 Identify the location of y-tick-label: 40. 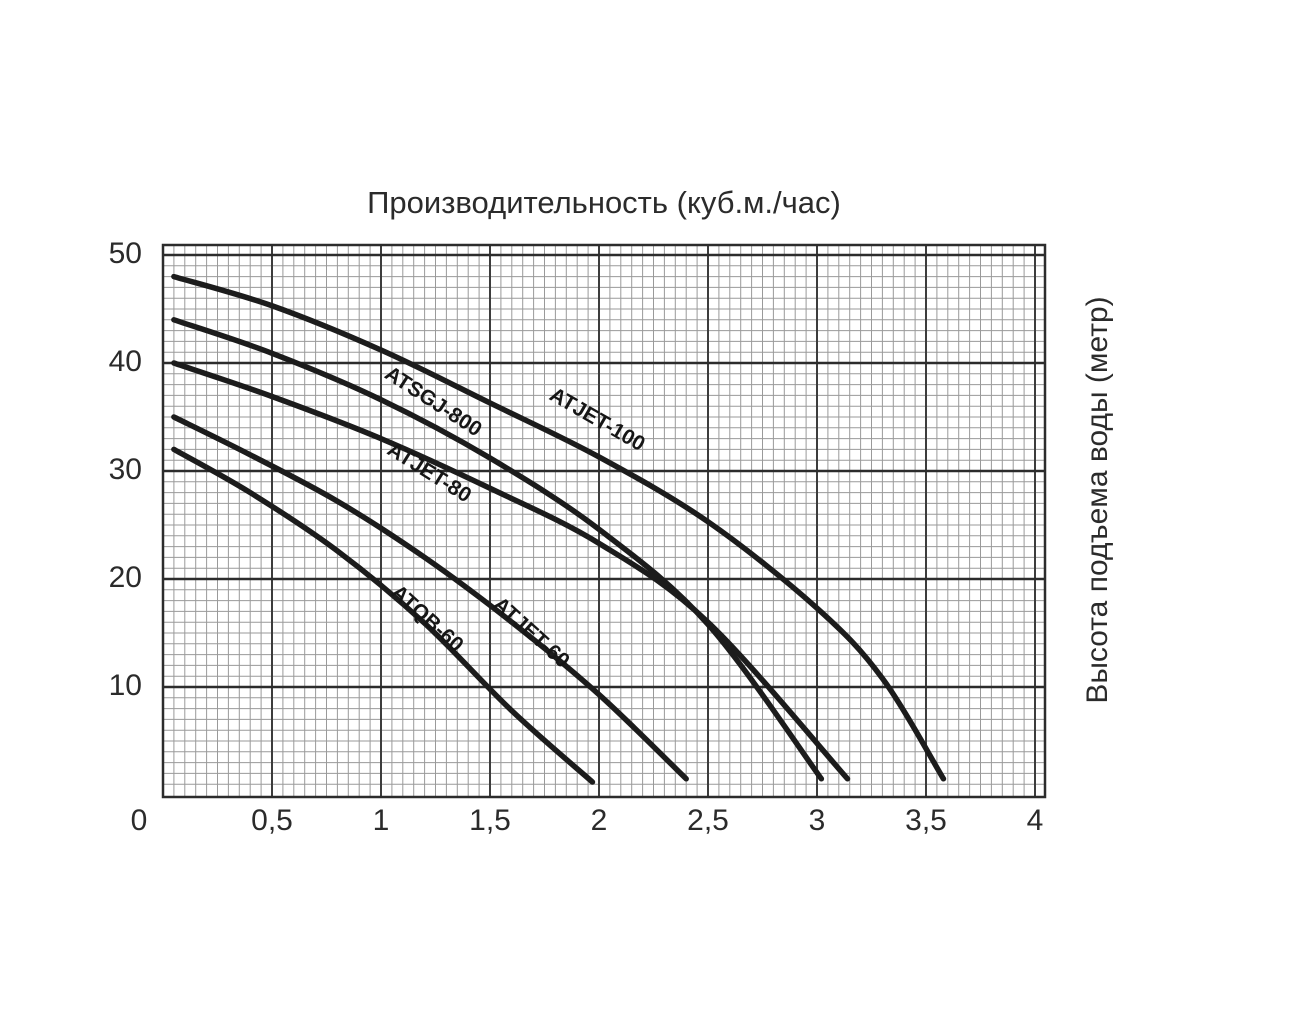
(125, 361).